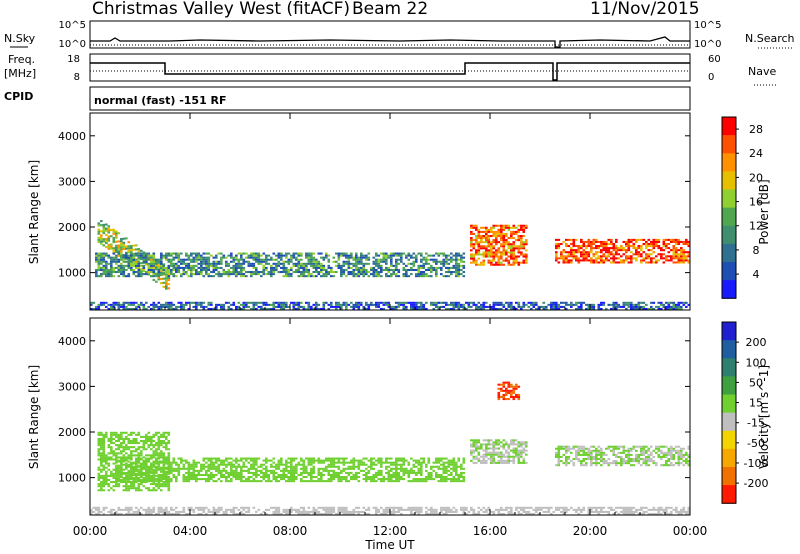 The height and width of the screenshot is (554, 800). What do you see at coordinates (390, 9) in the screenshot?
I see `beam-label: Beam 22` at bounding box center [390, 9].